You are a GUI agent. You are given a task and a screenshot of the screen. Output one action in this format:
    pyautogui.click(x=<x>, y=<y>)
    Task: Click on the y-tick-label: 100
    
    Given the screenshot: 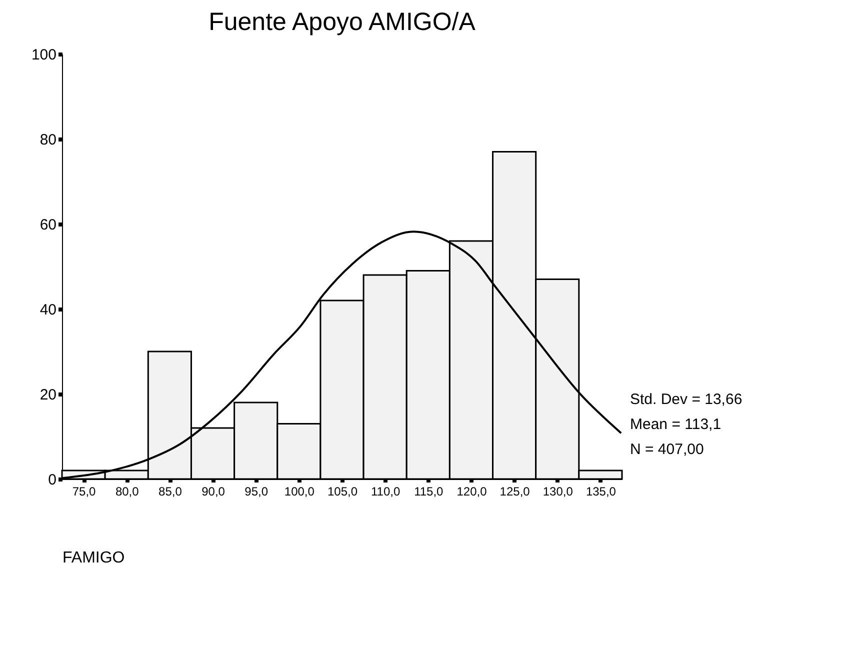 What is the action you would take?
    pyautogui.click(x=43, y=55)
    